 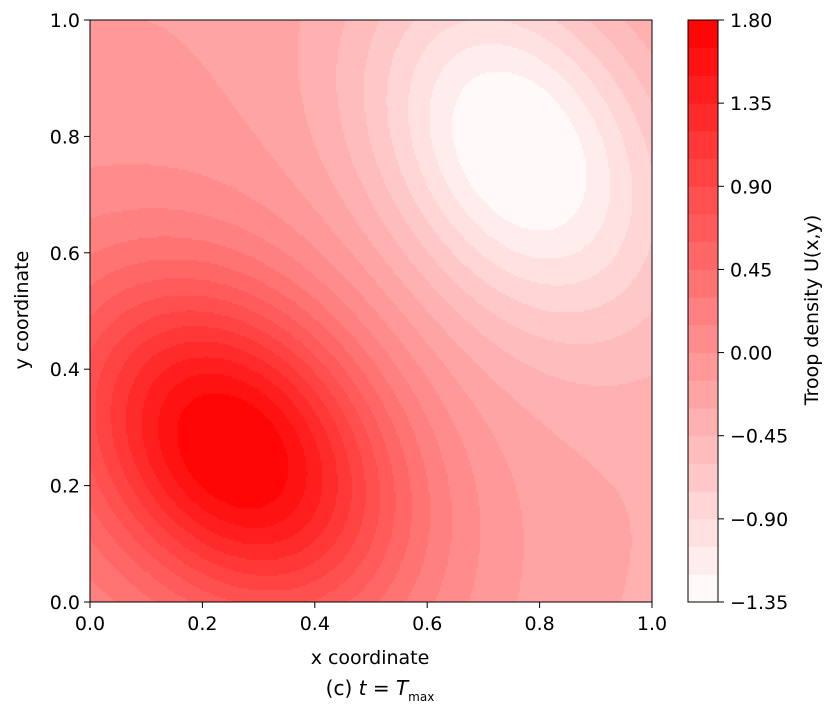 What do you see at coordinates (652, 624) in the screenshot?
I see `x-tick-label: 1.0` at bounding box center [652, 624].